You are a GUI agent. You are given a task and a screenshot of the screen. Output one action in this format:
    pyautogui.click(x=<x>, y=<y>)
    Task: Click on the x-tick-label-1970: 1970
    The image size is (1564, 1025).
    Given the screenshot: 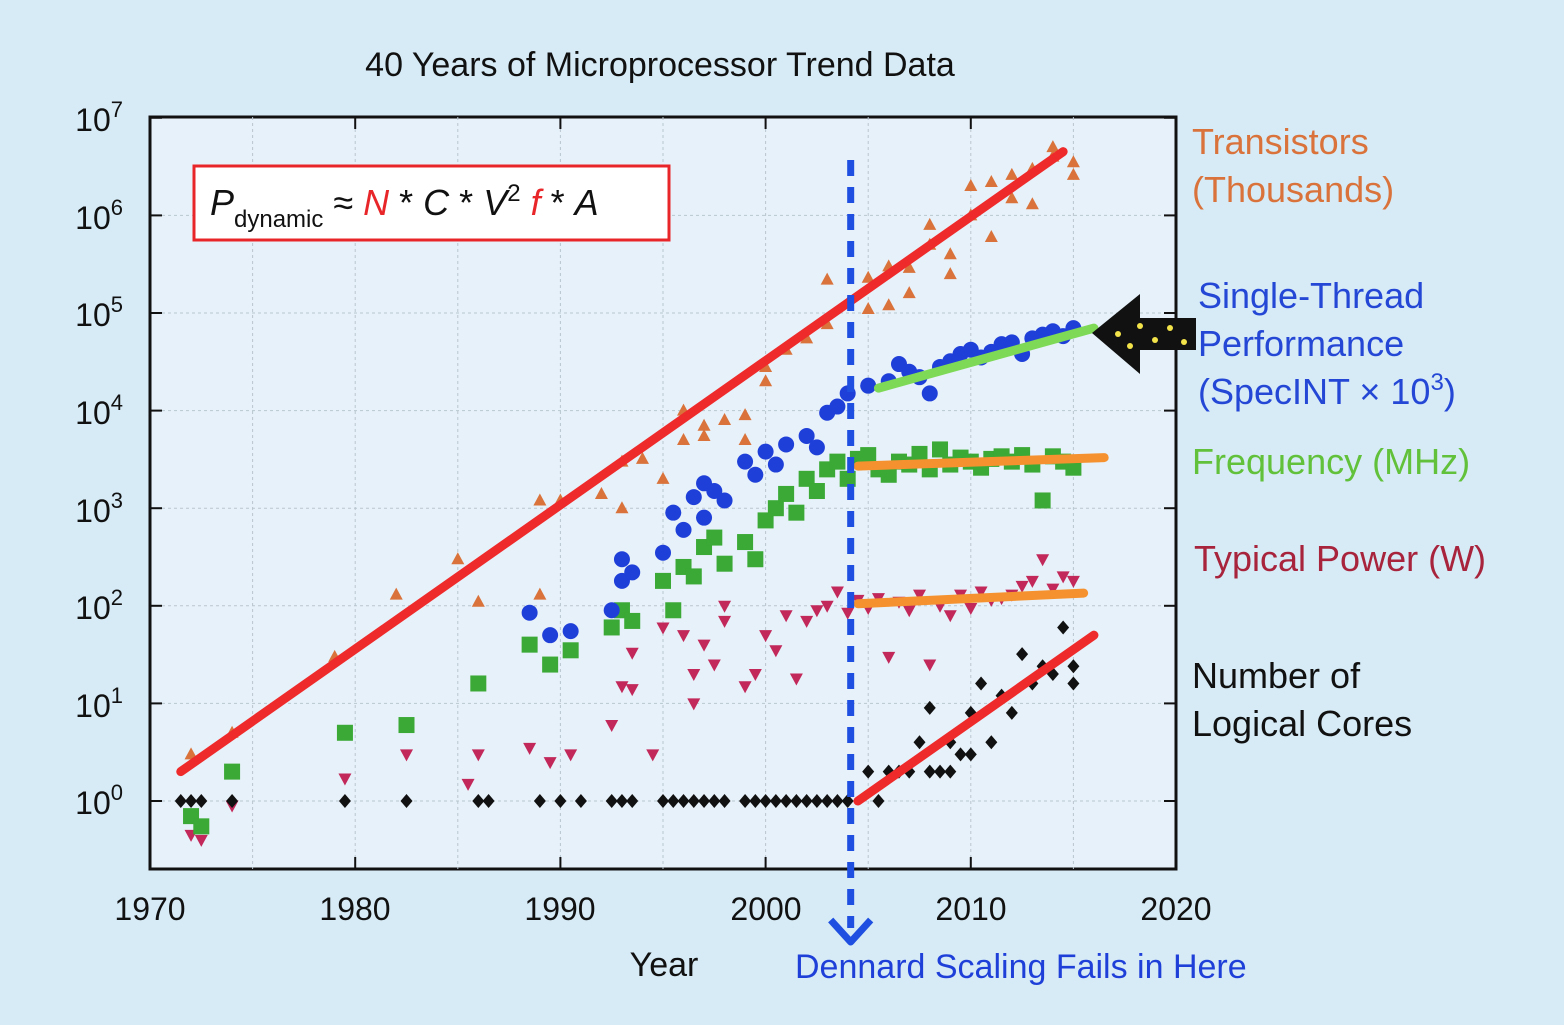 What is the action you would take?
    pyautogui.click(x=149, y=909)
    